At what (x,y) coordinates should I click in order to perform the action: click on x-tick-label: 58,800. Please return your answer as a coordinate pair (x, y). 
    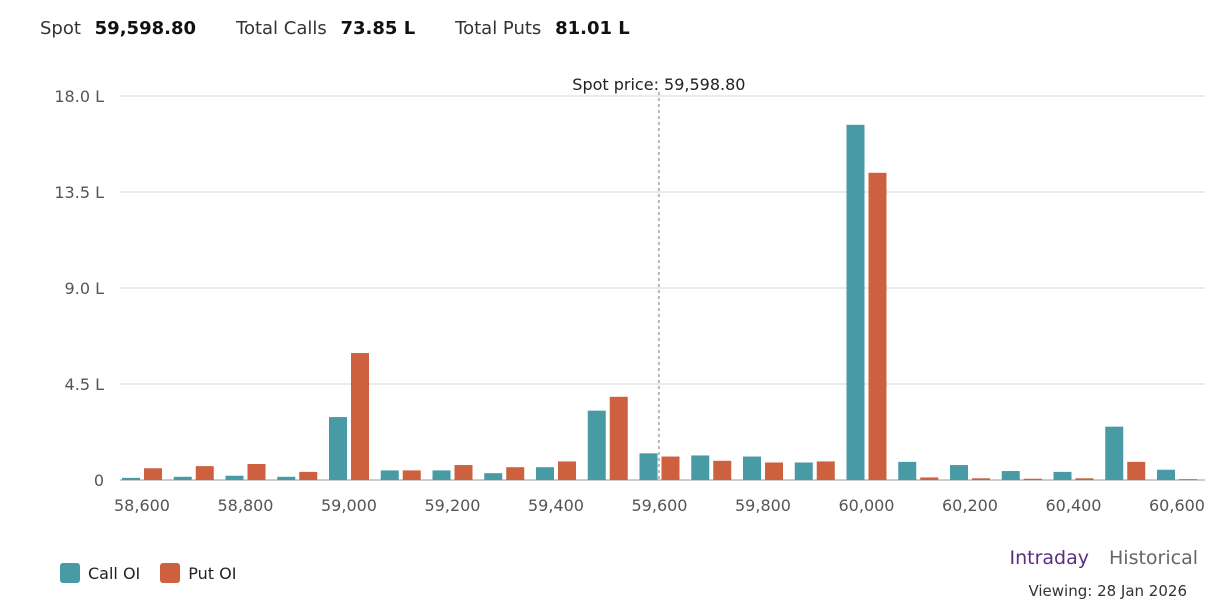
    Looking at the image, I should click on (246, 505).